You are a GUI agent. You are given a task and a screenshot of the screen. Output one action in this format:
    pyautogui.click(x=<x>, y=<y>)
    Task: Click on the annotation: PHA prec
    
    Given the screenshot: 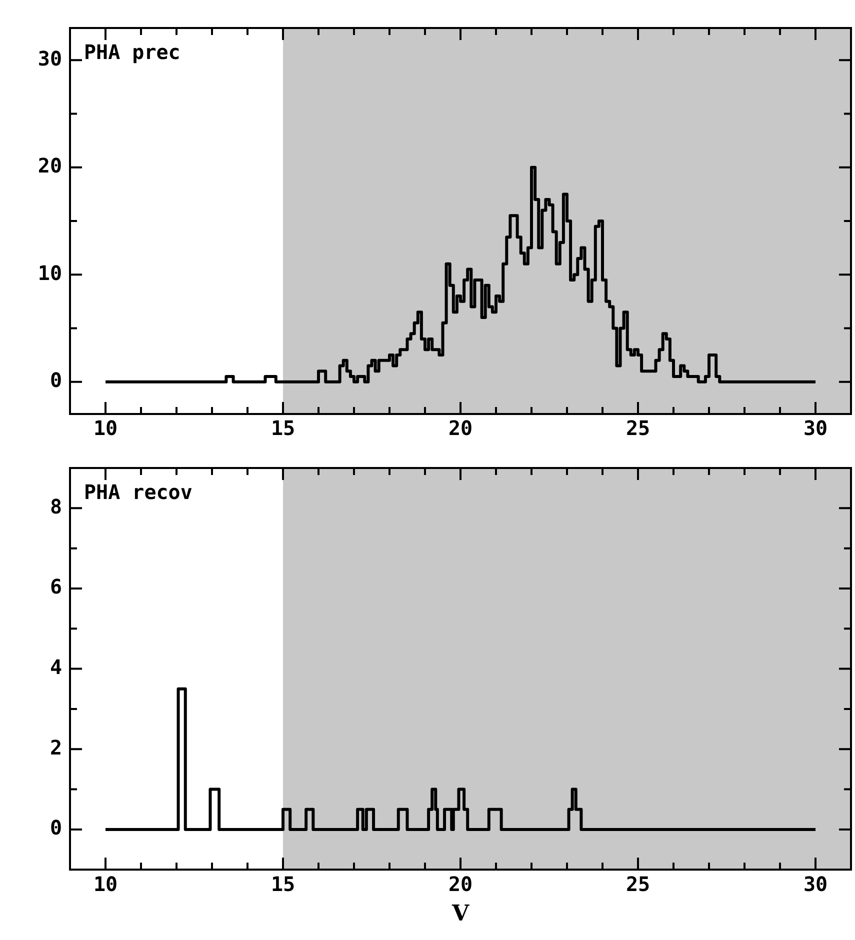 What is the action you would take?
    pyautogui.click(x=132, y=52)
    